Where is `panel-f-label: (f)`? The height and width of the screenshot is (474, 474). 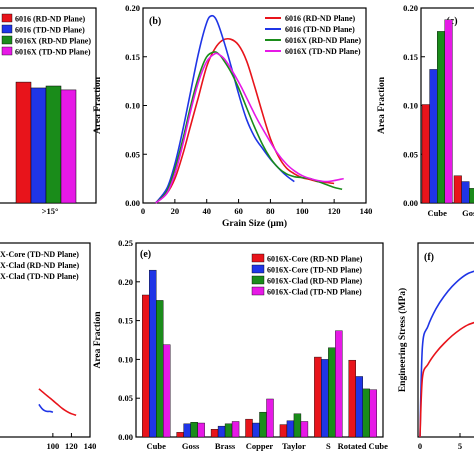 panel-f-label: (f) is located at coordinates (429, 257).